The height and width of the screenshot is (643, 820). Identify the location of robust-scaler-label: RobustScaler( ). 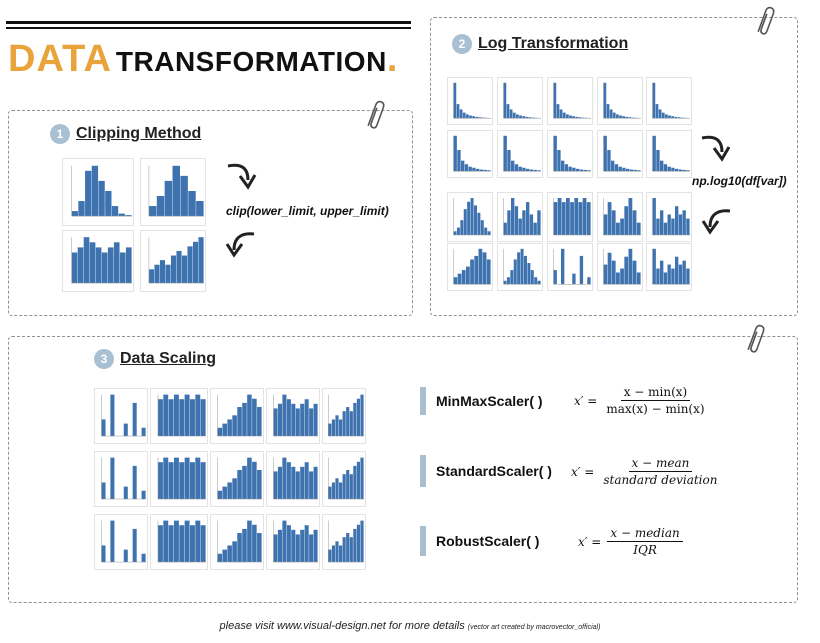
(488, 541).